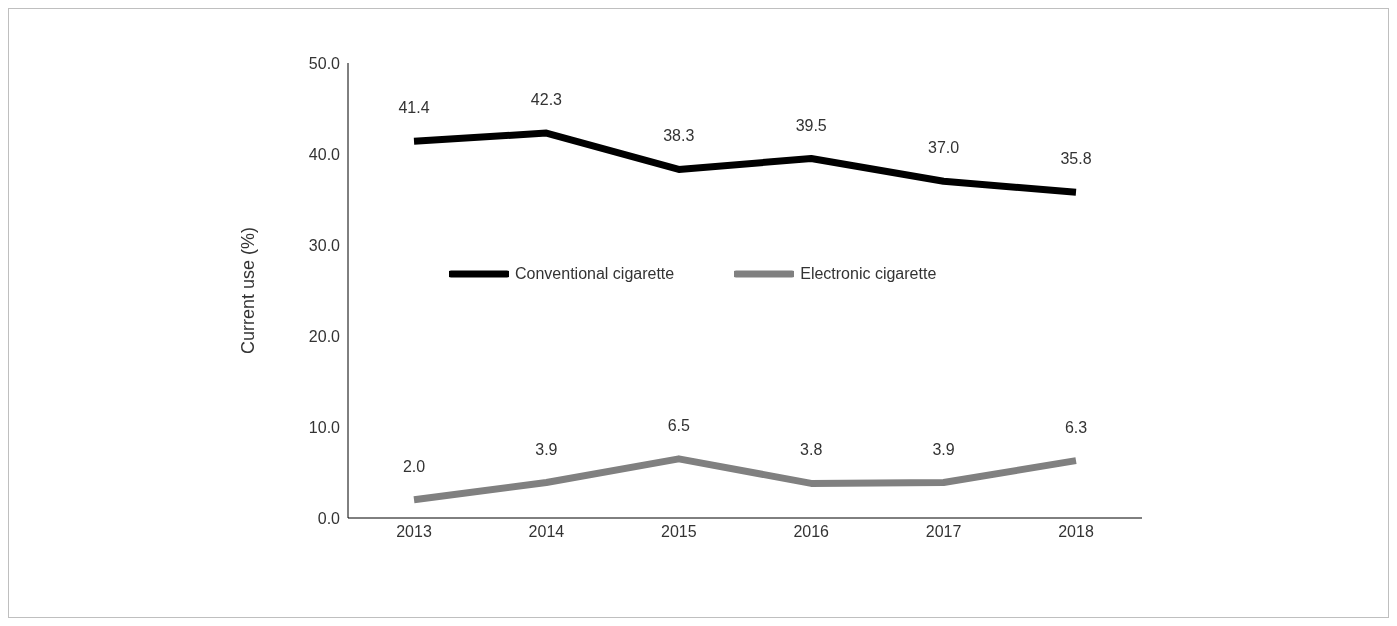  What do you see at coordinates (414, 466) in the screenshot?
I see `data-label: 2.0` at bounding box center [414, 466].